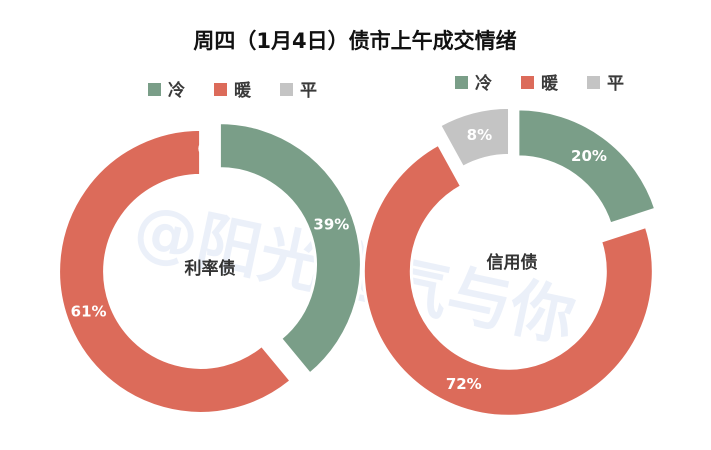 The height and width of the screenshot is (450, 711). What do you see at coordinates (203, 149) in the screenshot?
I see `data-label-flat: 0` at bounding box center [203, 149].